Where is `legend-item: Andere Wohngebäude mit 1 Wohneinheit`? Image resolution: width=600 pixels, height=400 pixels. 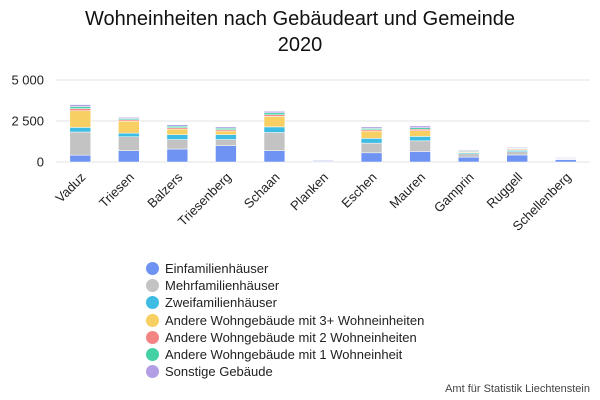 legend-item: Andere Wohngebäude mit 1 Wohneinheit is located at coordinates (285, 354).